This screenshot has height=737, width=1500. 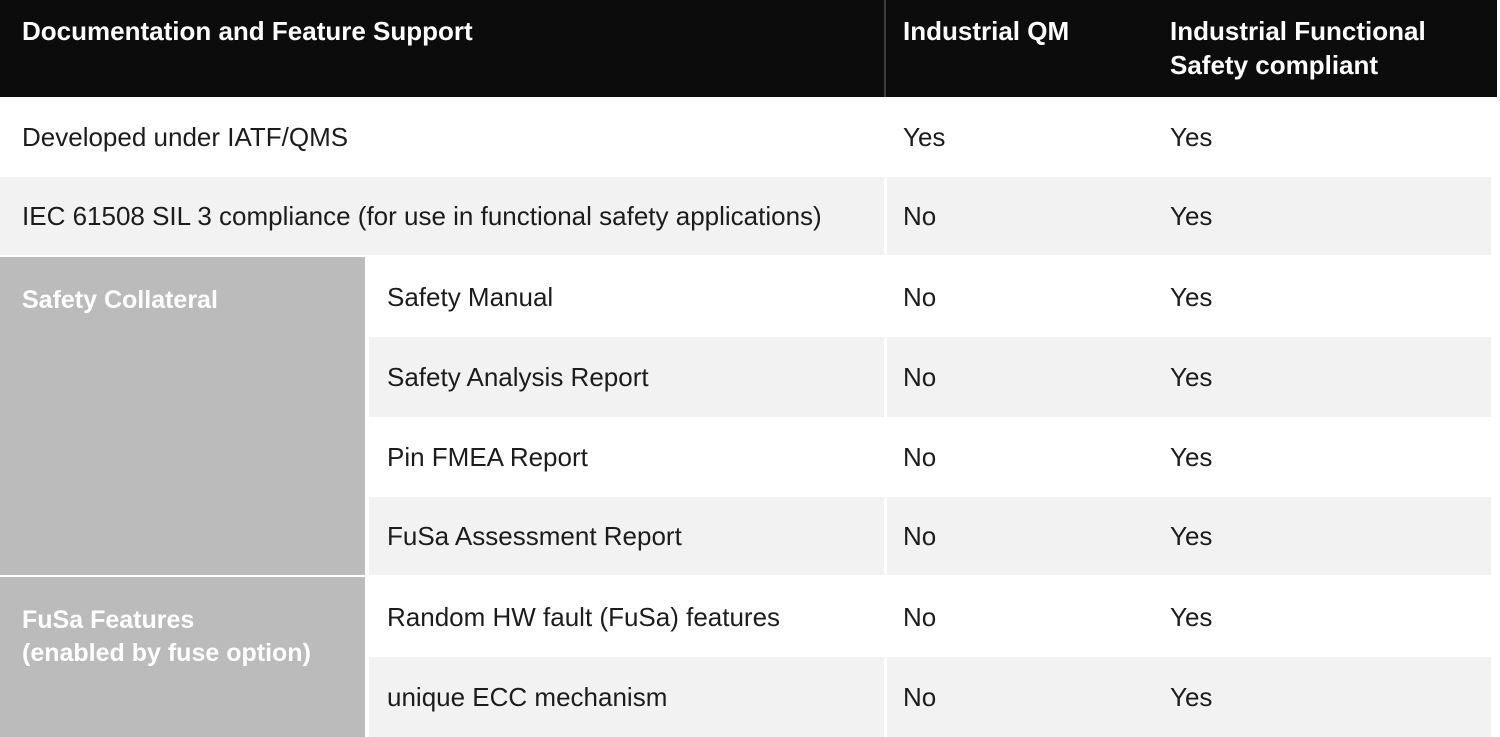 I want to click on feature-cell: Pin FMEA Report, so click(x=487, y=456).